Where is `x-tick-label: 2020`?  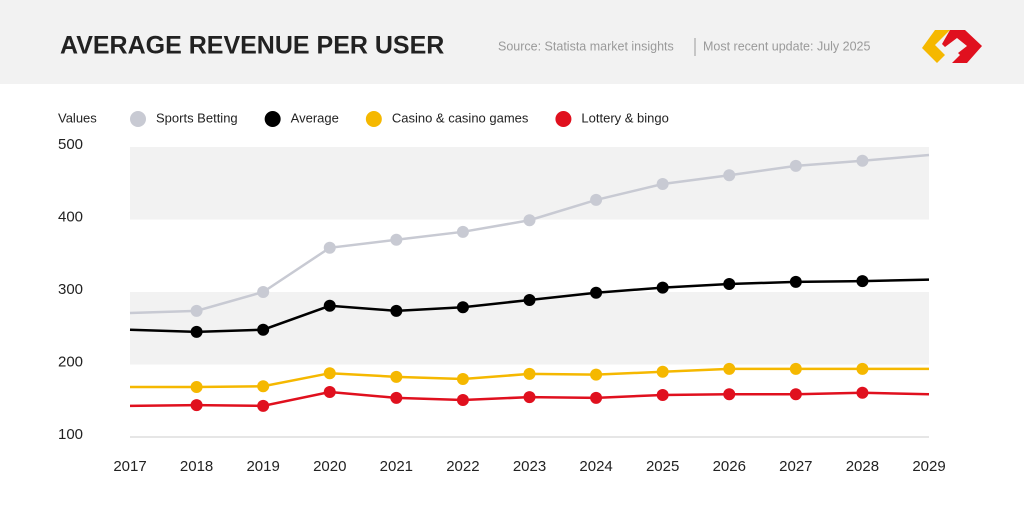
x-tick-label: 2020 is located at coordinates (329, 466).